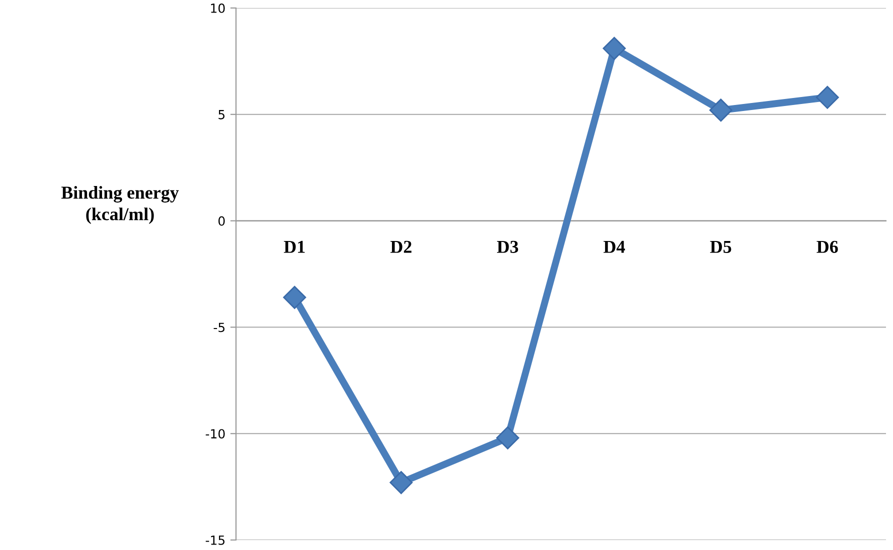 This screenshot has height=550, width=893. Describe the element at coordinates (215, 434) in the screenshot. I see `y-tick-label: -10` at that location.